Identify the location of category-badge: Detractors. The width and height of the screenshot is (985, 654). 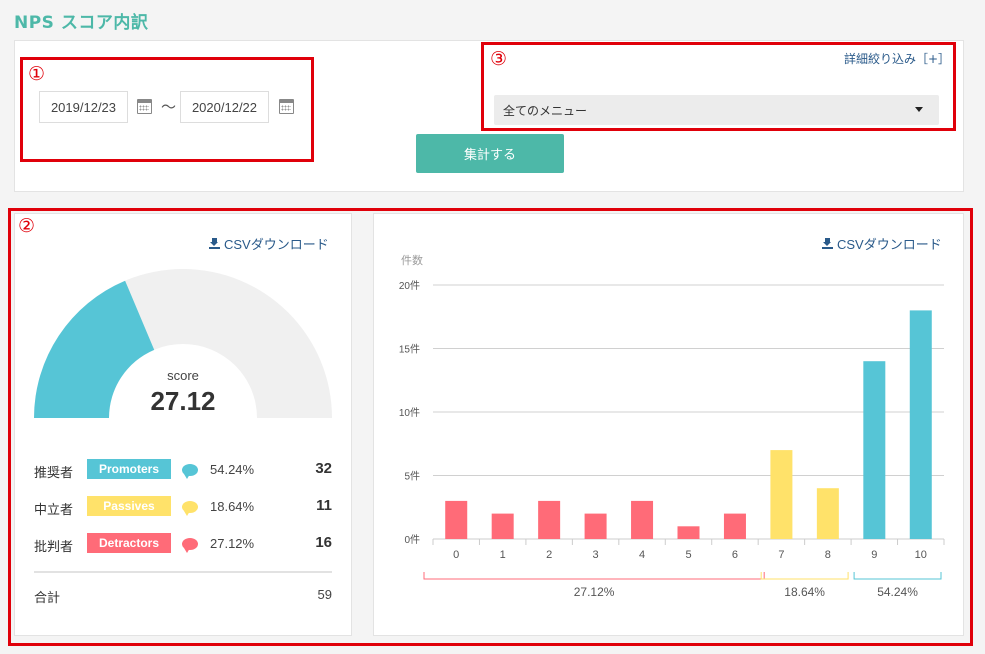
(129, 543).